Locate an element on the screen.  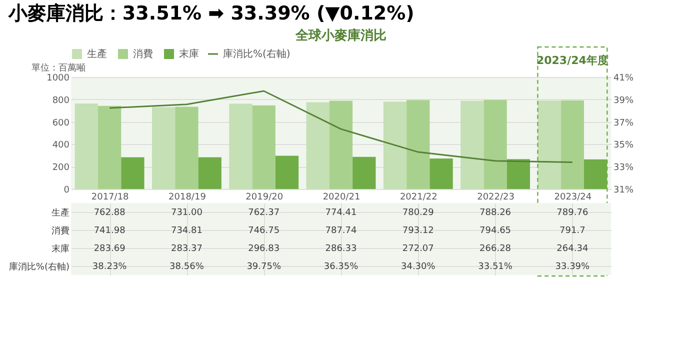
data-label: 787.74 is located at coordinates (341, 231).